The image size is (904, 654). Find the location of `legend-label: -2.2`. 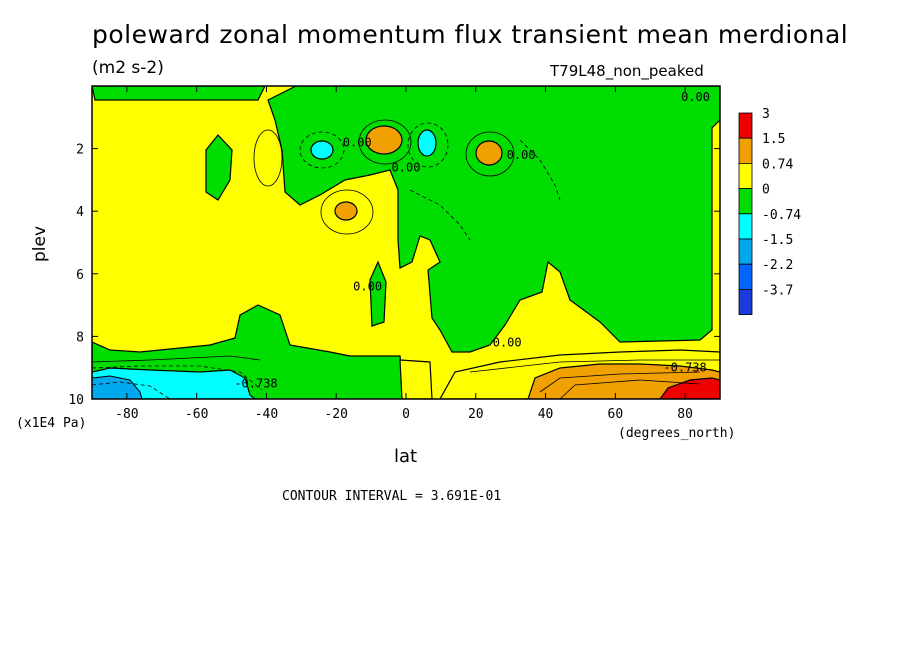

legend-label: -2.2 is located at coordinates (777, 265).